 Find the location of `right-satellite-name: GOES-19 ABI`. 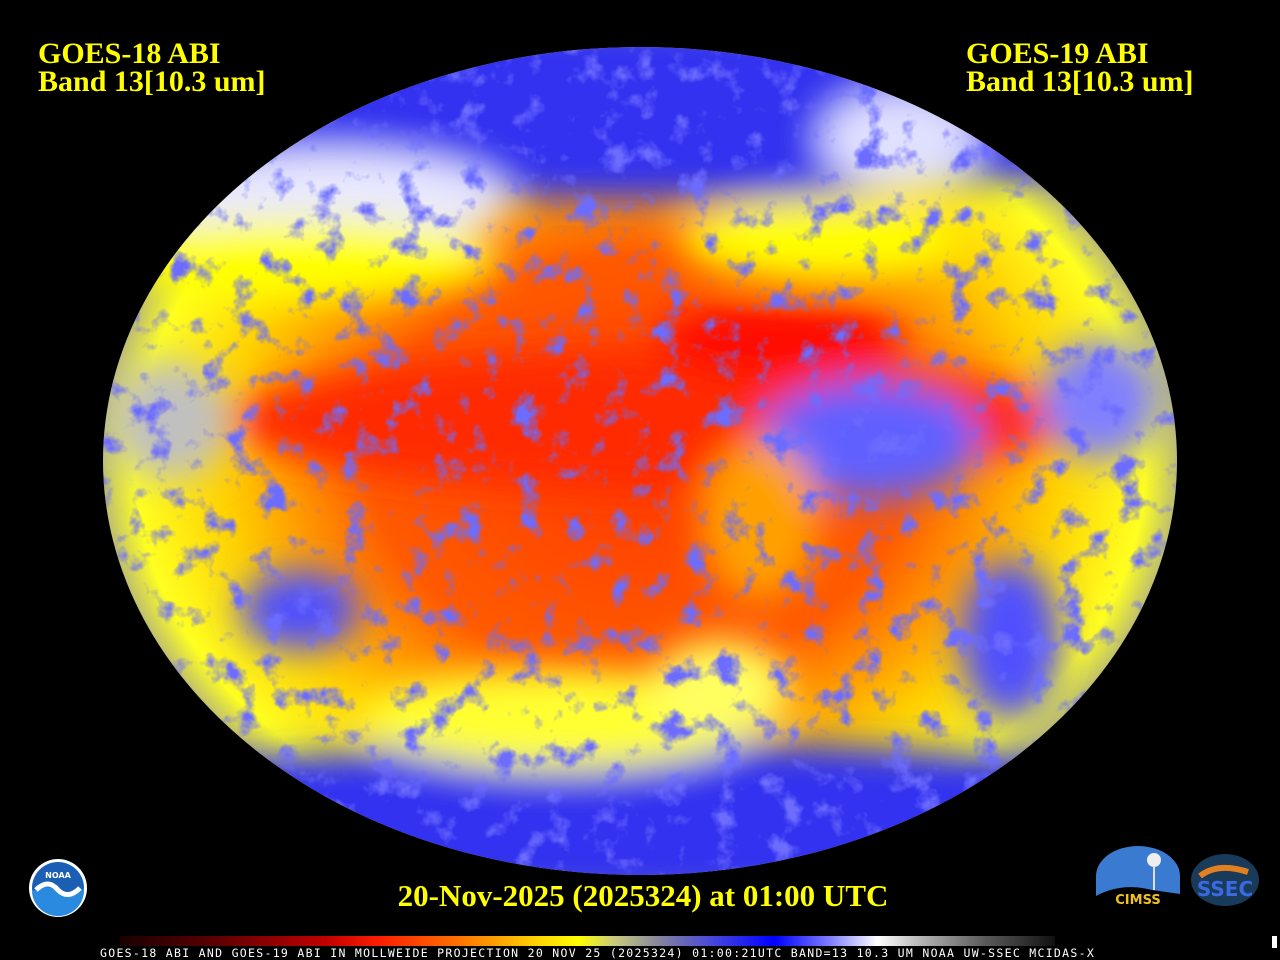

right-satellite-name: GOES-19 ABI is located at coordinates (1057, 53).